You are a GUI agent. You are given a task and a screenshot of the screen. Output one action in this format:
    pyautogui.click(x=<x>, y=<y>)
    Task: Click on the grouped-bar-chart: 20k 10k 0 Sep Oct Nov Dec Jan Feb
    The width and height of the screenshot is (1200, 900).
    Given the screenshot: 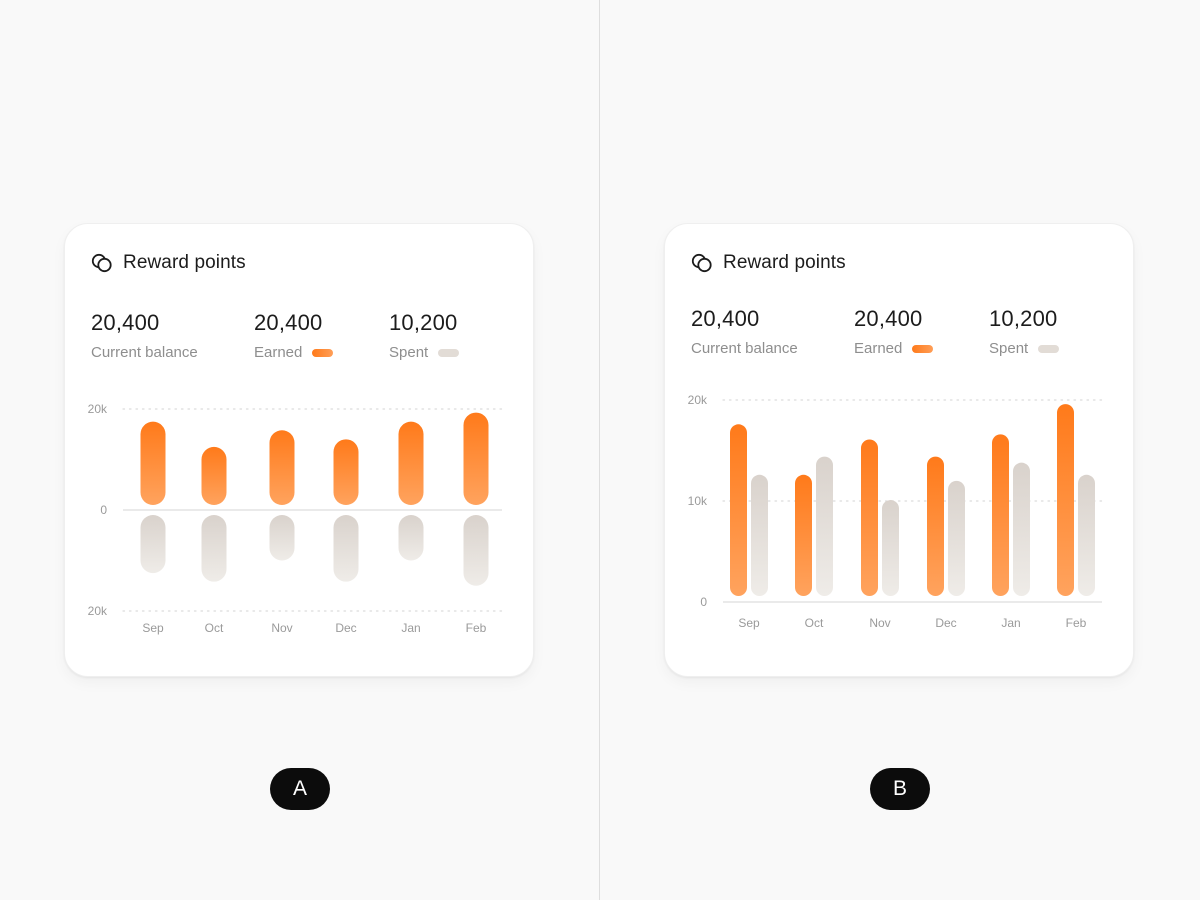 What is the action you would take?
    pyautogui.click(x=895, y=511)
    